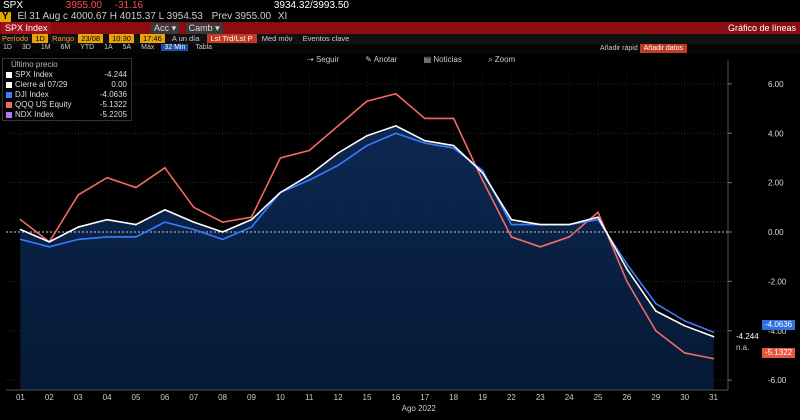  Describe the element at coordinates (83, 5) in the screenshot. I see `last-price: 3955.00` at that location.